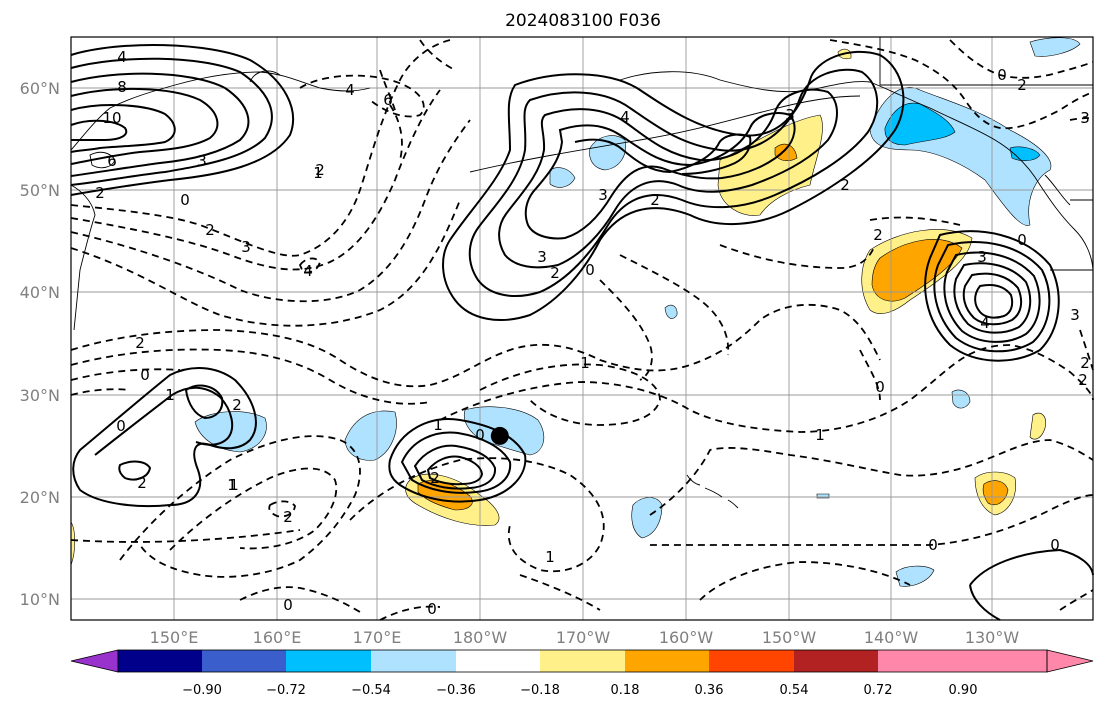 This screenshot has width=1105, height=712. I want to click on lon-label-160w: 160°W, so click(686, 637).